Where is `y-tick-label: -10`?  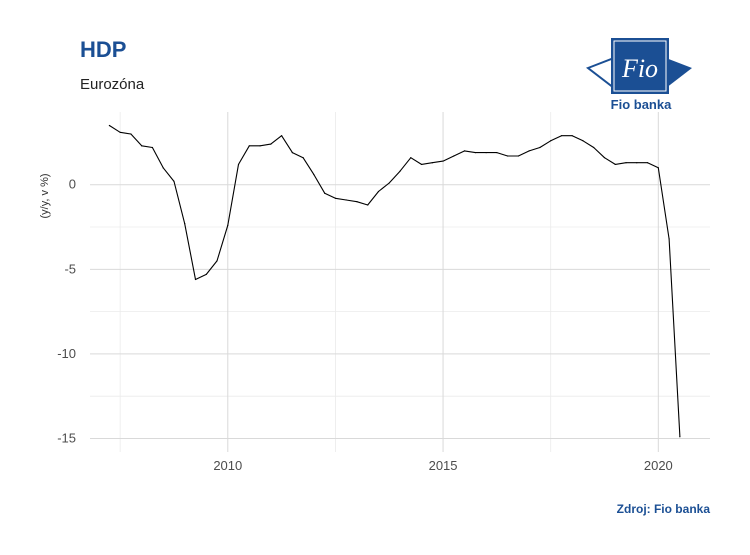 y-tick-label: -10 is located at coordinates (66, 353).